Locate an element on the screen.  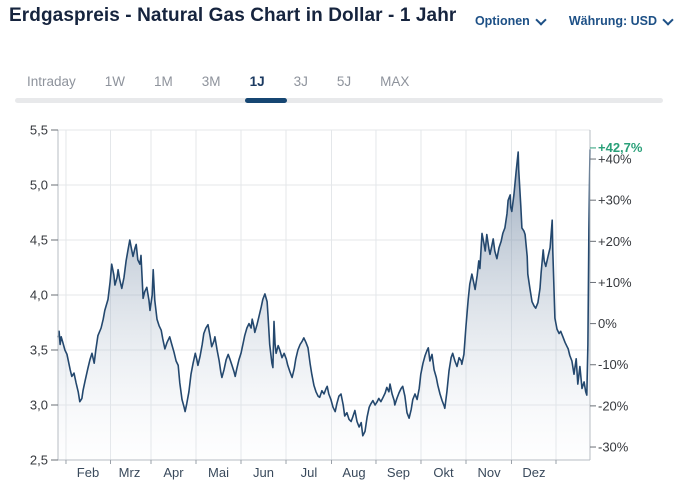
header-controls: Optionen Währung: USD is located at coordinates (574, 20).